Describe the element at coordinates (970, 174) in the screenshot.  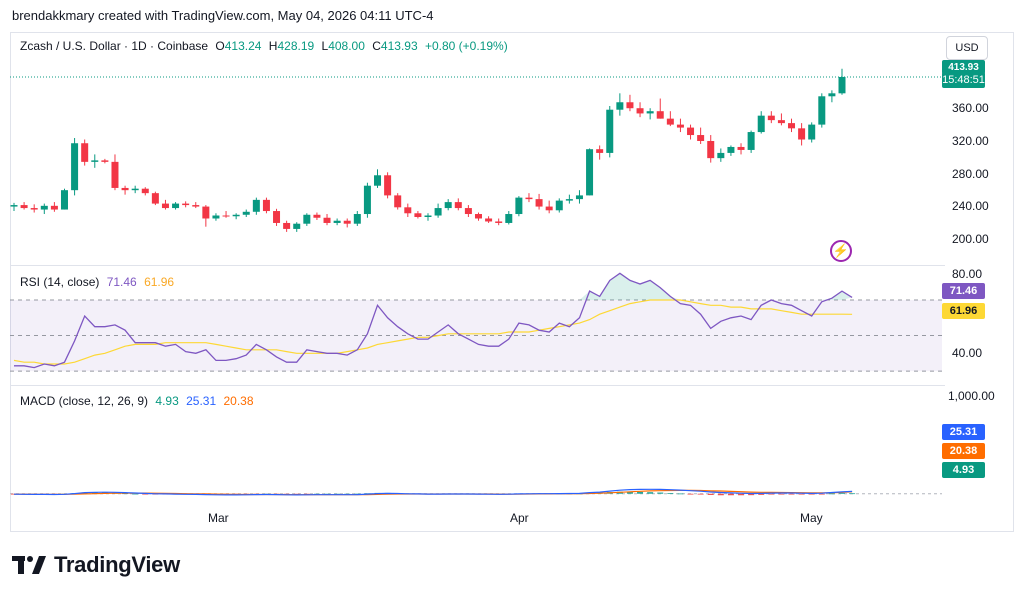
I see `price-tick-280: 280.00` at that location.